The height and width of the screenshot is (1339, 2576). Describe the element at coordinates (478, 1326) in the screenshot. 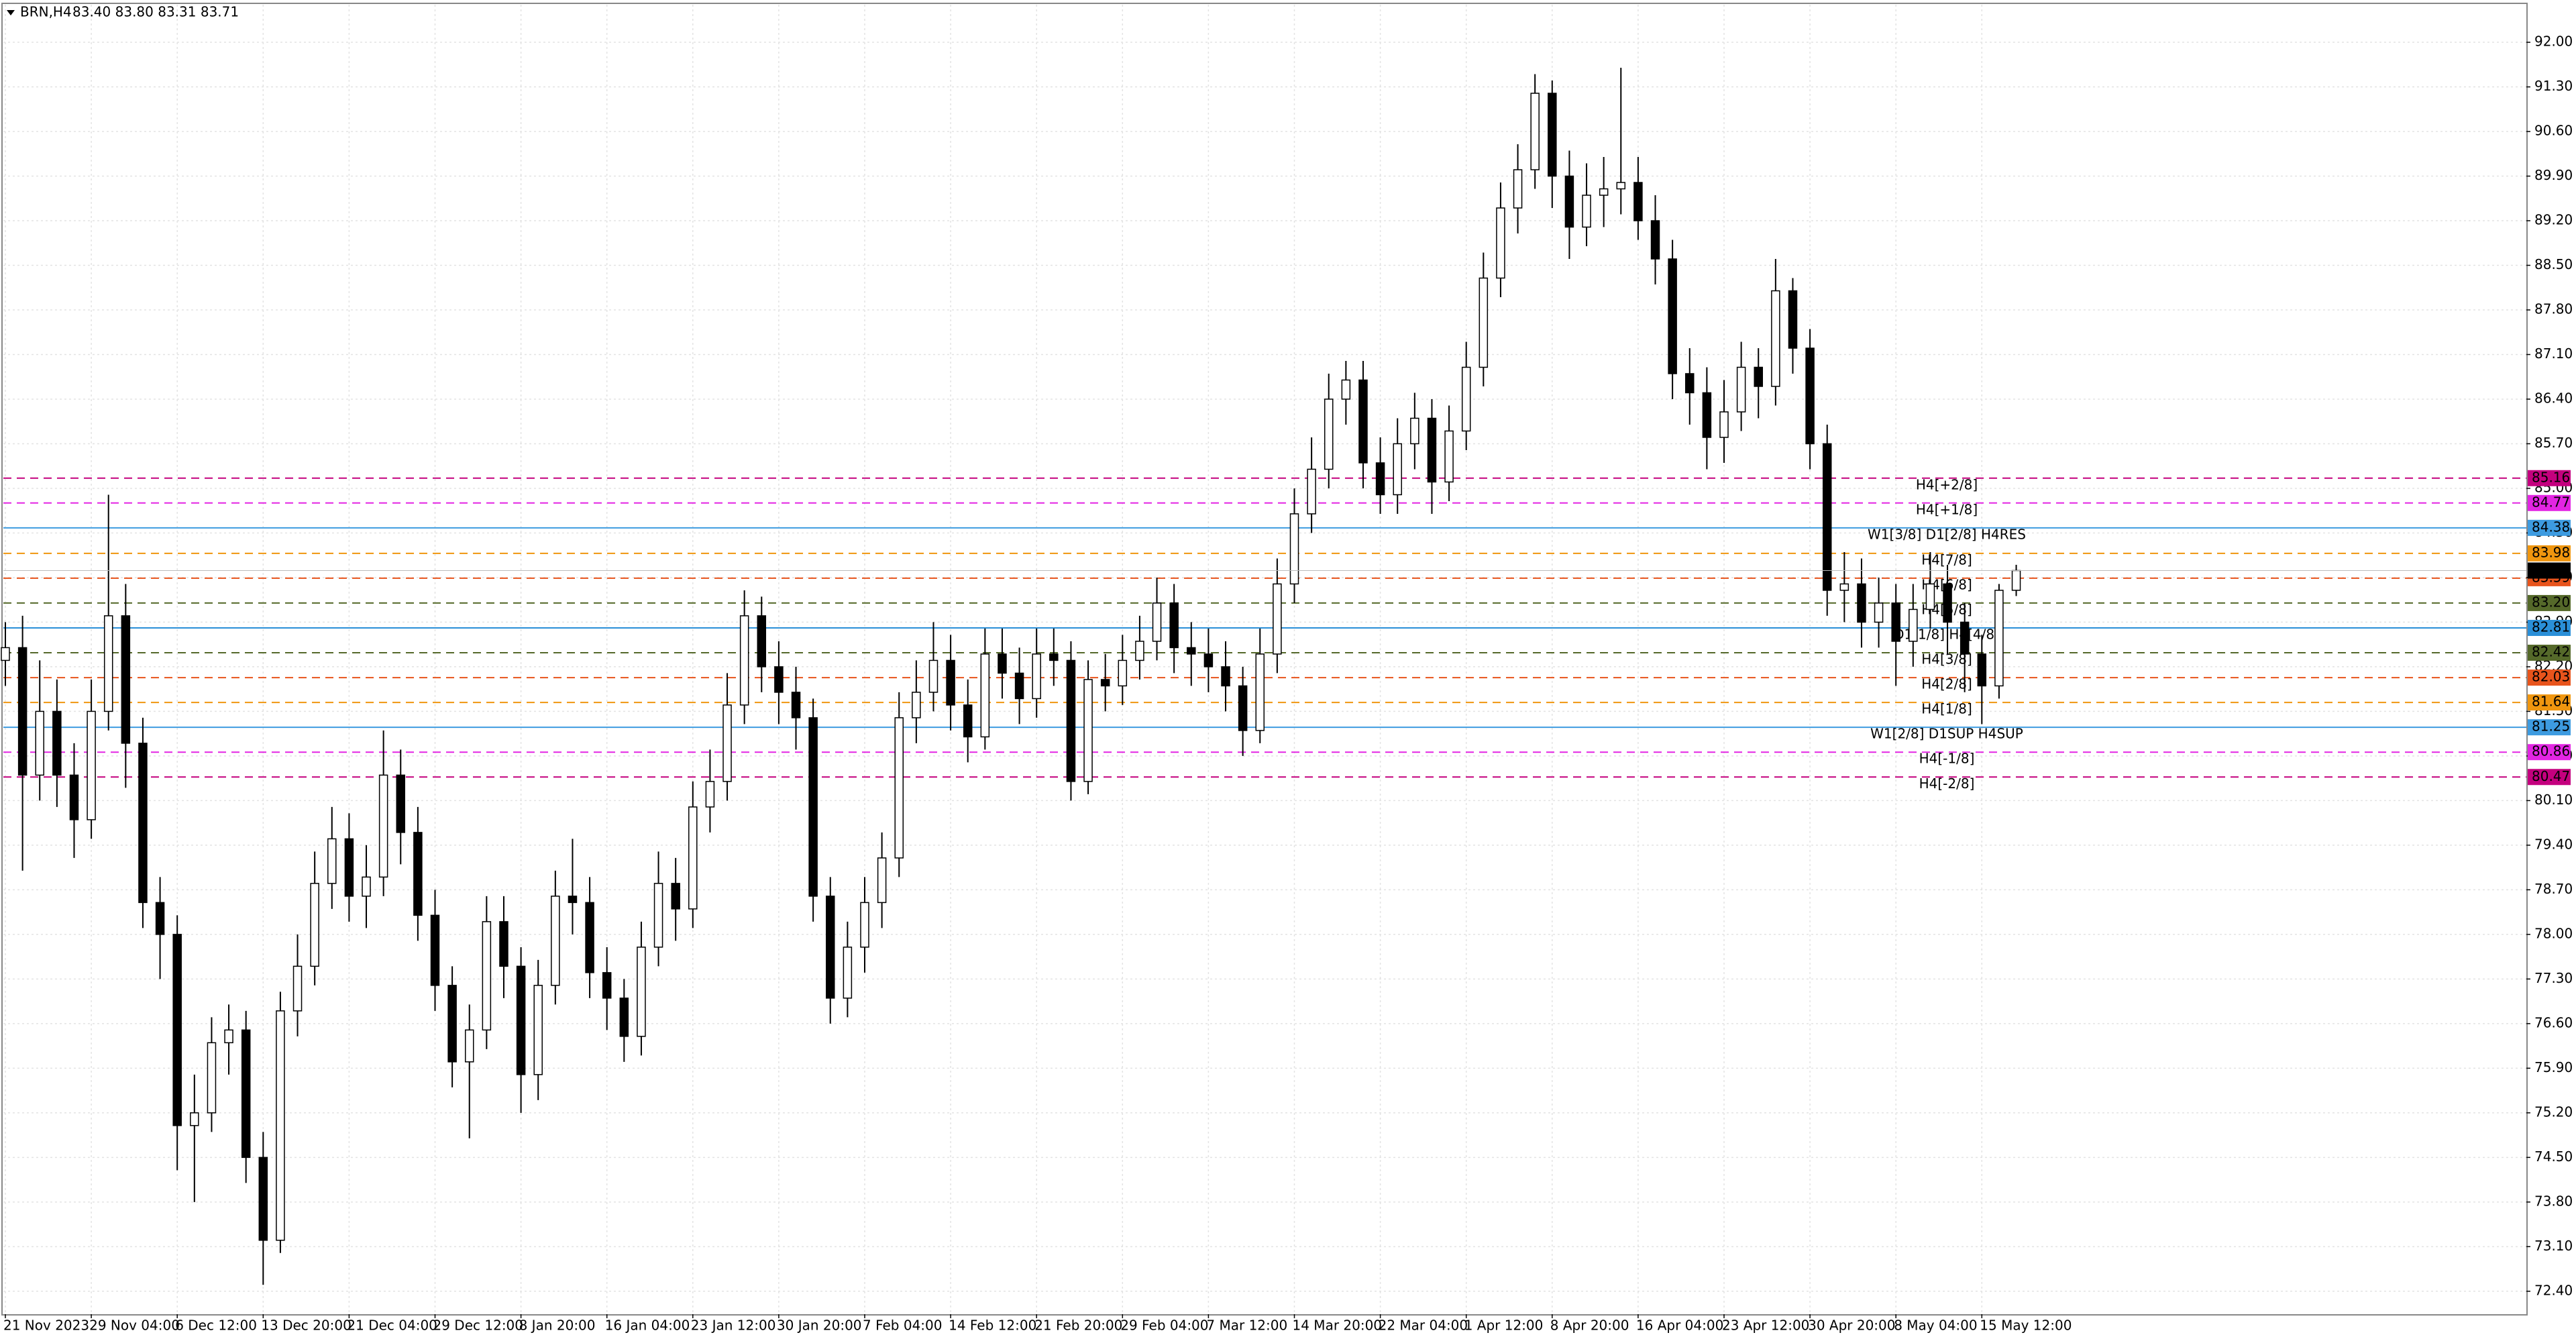

I see `x-tick-label: 29 Dec 12:00` at that location.